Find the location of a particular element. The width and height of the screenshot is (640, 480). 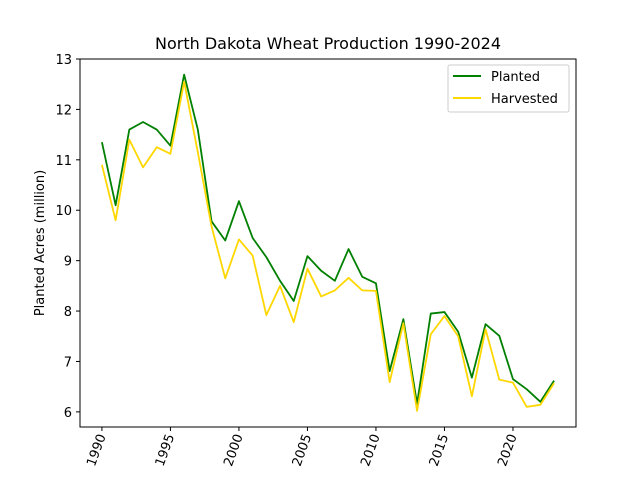

y-tick-label-12: 12 is located at coordinates (63, 110).